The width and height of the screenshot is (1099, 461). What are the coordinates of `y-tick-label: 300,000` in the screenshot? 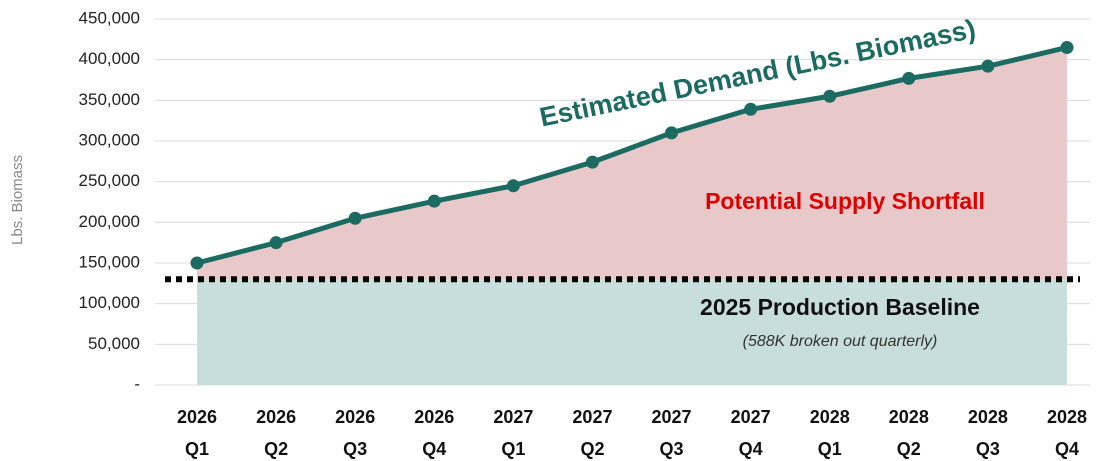 It's located at (109, 139).